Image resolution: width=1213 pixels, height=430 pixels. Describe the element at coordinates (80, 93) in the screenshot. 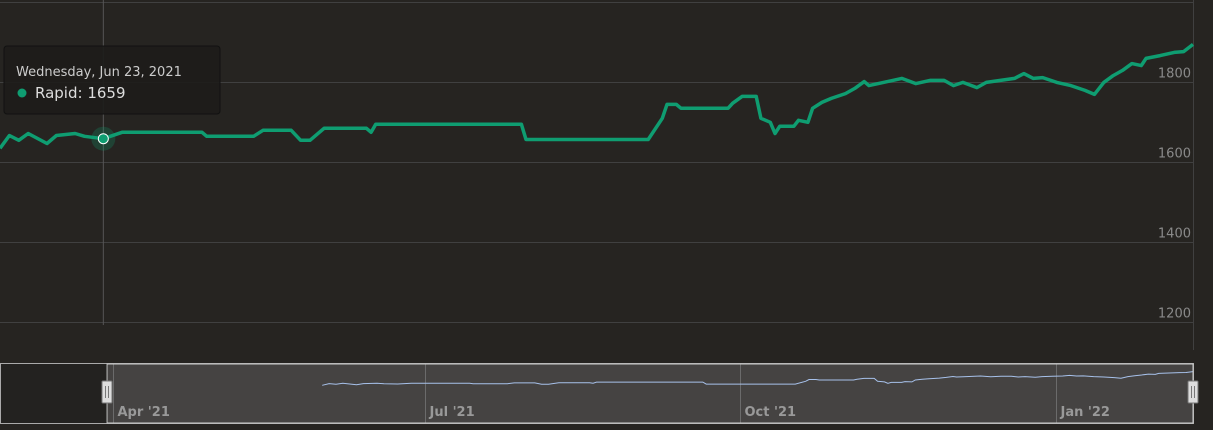

I see `tooltip-value: Rapid: 1659` at that location.